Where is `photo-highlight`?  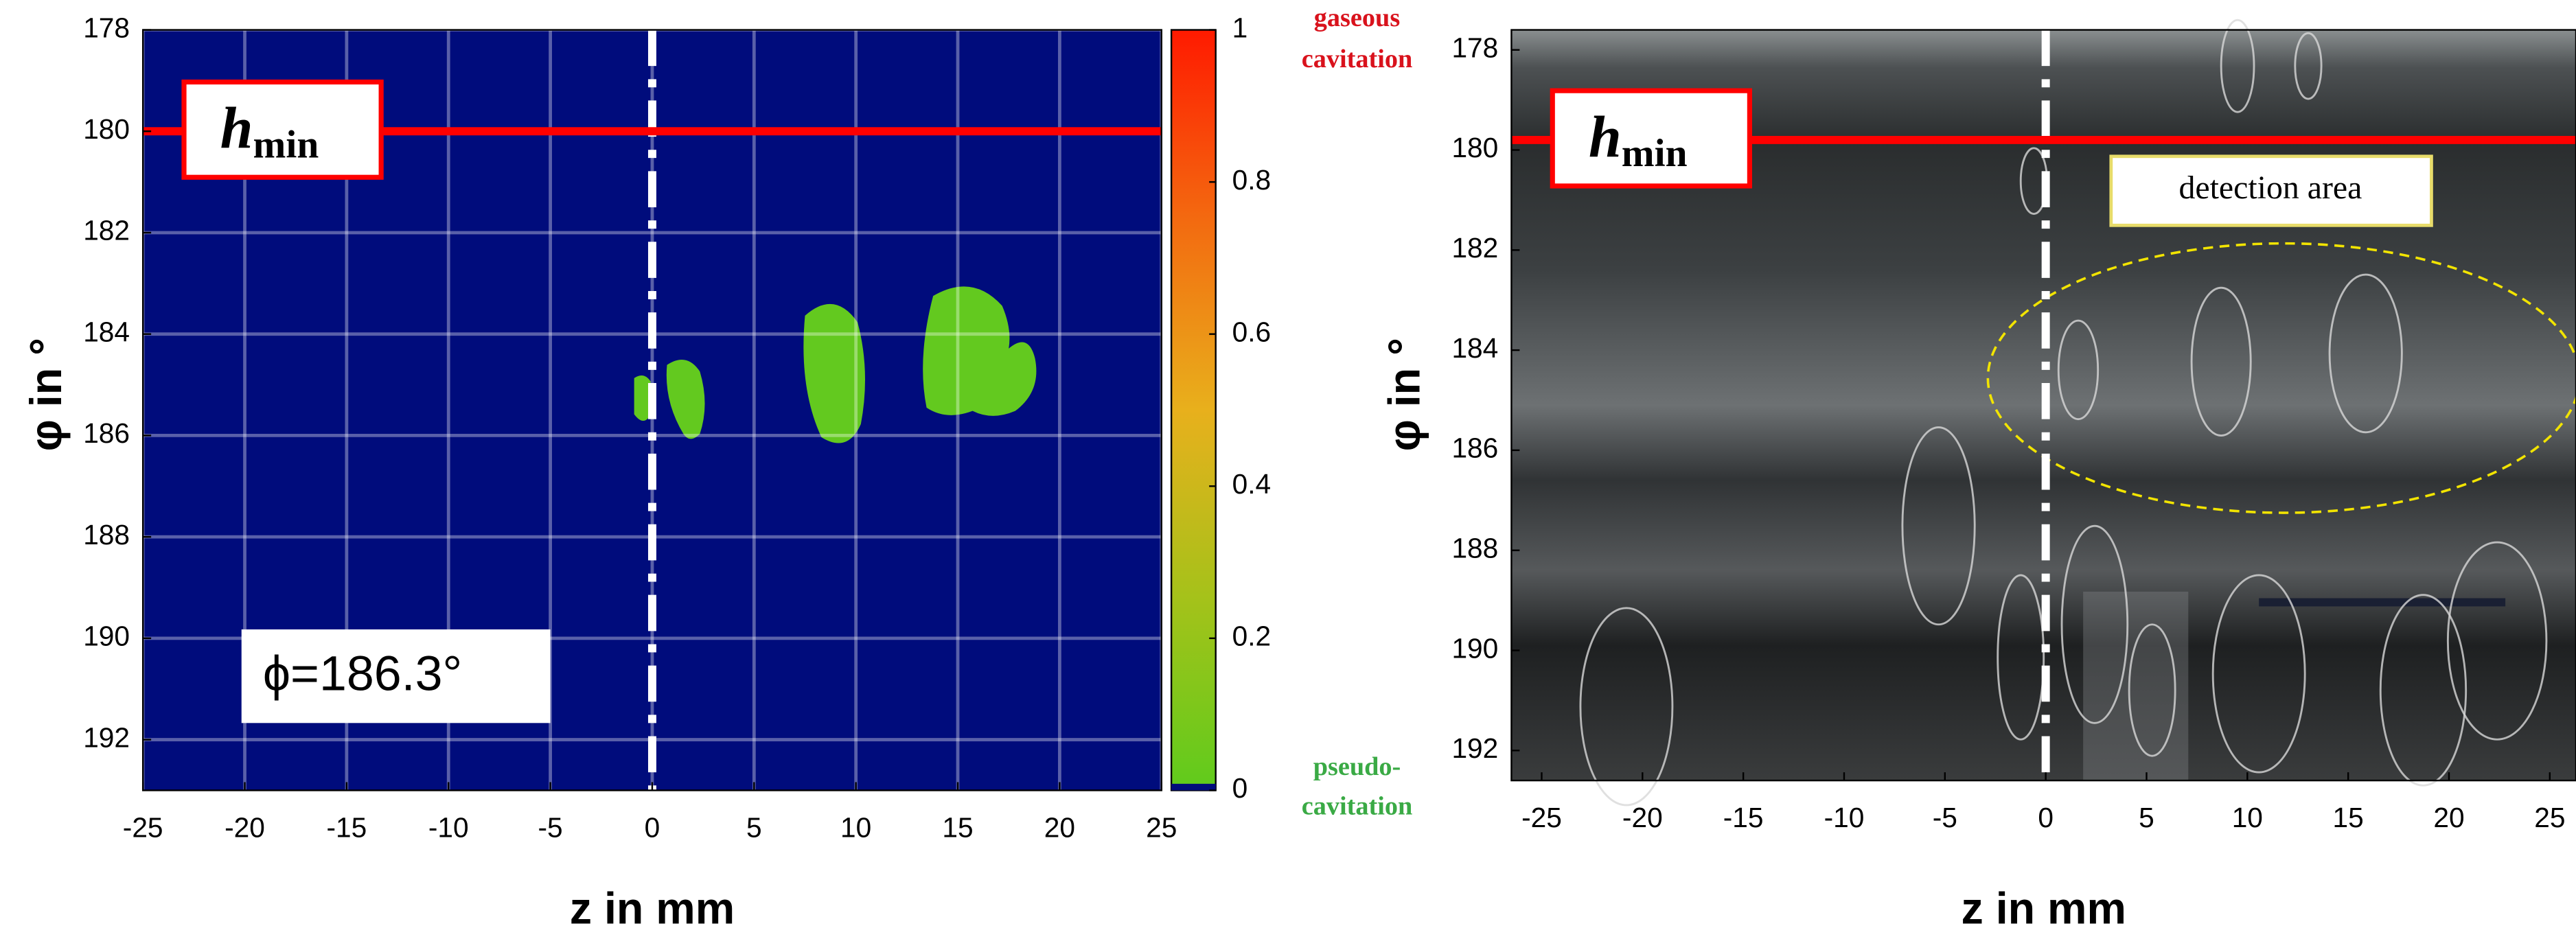 photo-highlight is located at coordinates (2136, 686).